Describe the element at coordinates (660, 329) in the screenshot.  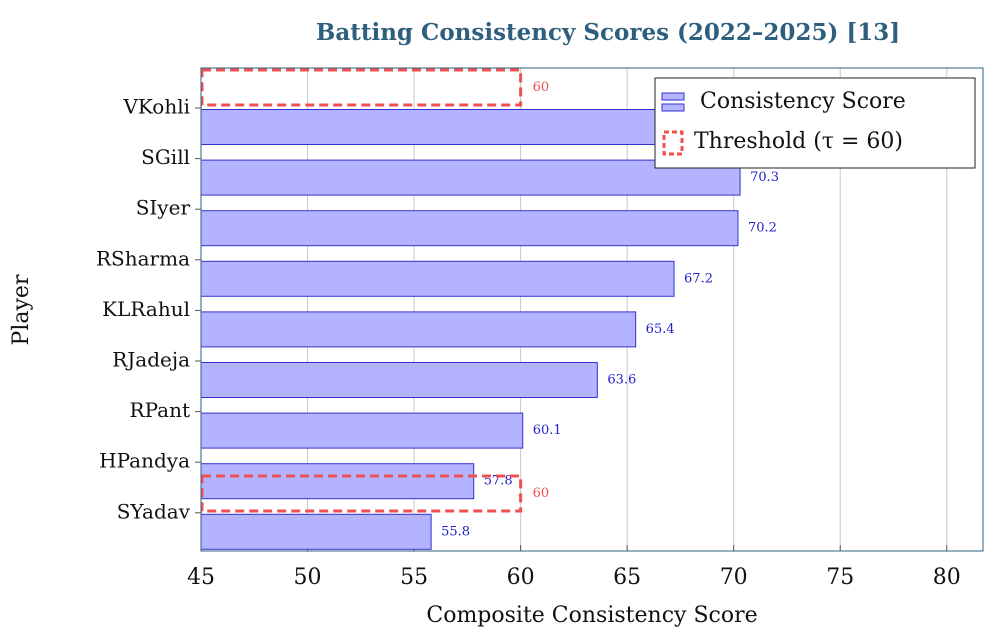
I see `value-label: 65.4` at that location.